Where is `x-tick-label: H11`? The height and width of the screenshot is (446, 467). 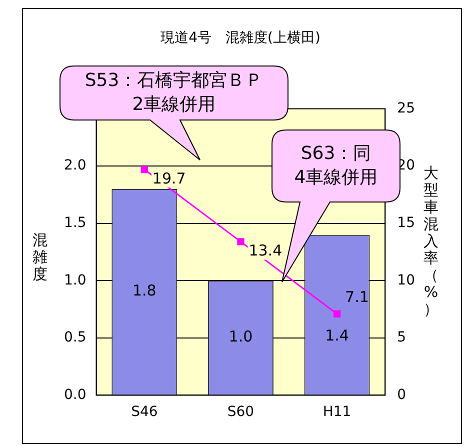
x-tick-label: H11 is located at coordinates (337, 412).